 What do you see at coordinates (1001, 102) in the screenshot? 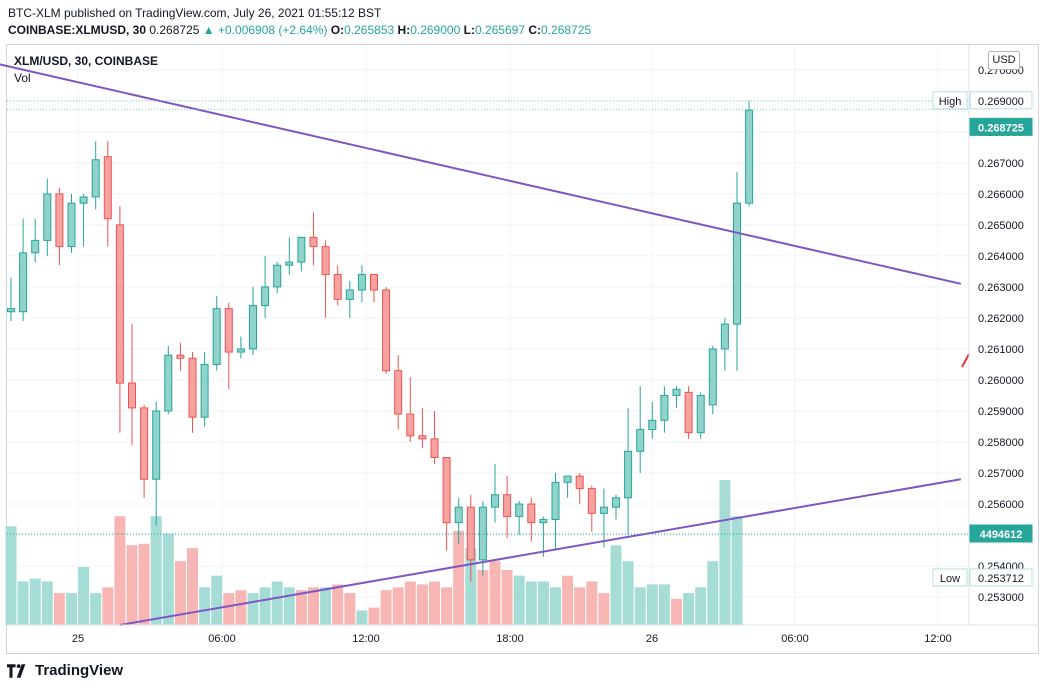
I see `price-tag-value: 0.269000` at bounding box center [1001, 102].